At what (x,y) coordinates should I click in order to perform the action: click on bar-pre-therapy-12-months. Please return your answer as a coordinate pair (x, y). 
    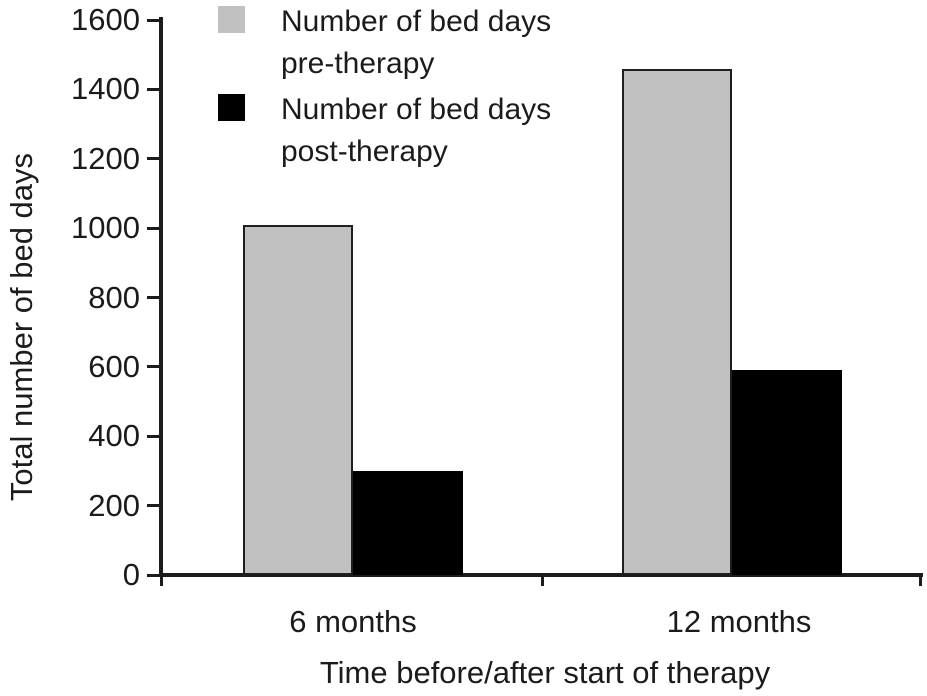
    Looking at the image, I should click on (677, 321).